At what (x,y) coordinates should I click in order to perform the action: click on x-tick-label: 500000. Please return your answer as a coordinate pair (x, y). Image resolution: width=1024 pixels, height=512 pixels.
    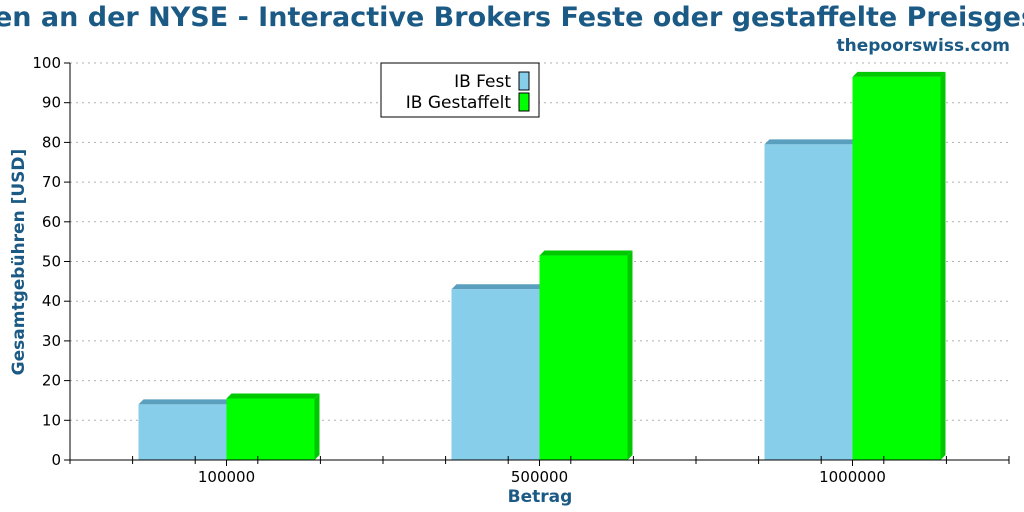
    Looking at the image, I should click on (539, 477).